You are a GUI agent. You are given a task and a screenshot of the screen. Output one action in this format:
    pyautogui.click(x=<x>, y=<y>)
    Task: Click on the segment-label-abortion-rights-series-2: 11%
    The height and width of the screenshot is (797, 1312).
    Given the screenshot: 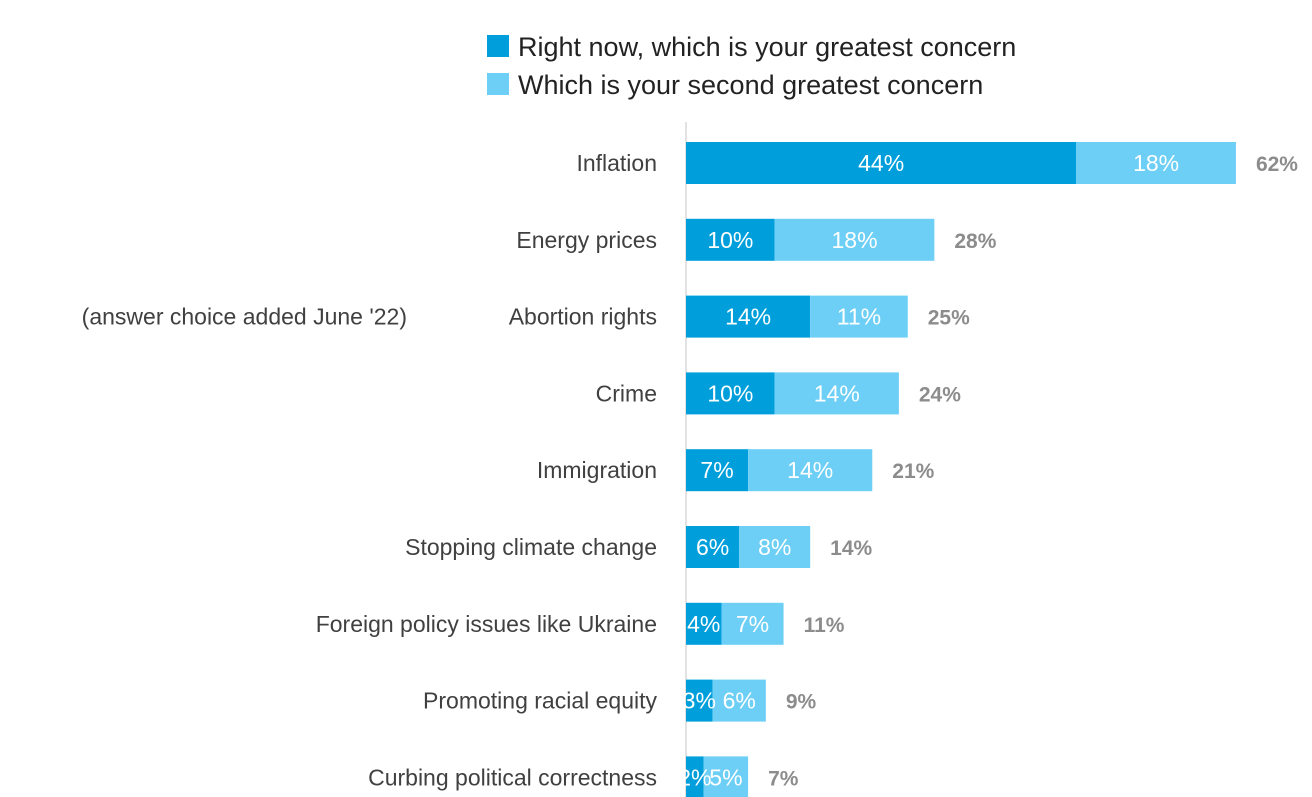 What is the action you would take?
    pyautogui.click(x=859, y=317)
    